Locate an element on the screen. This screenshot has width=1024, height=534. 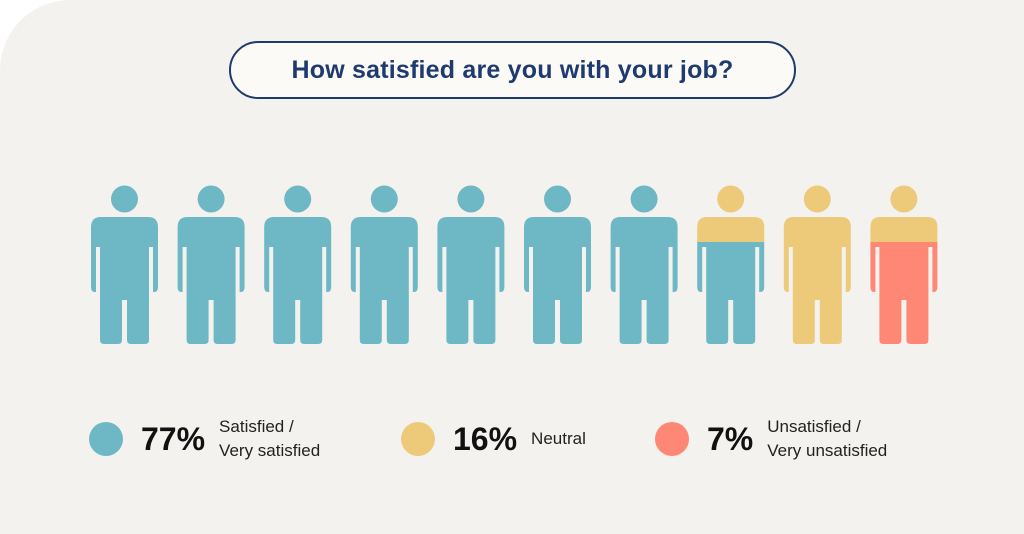
title-pill: How satisfied are you with your job? is located at coordinates (512, 70).